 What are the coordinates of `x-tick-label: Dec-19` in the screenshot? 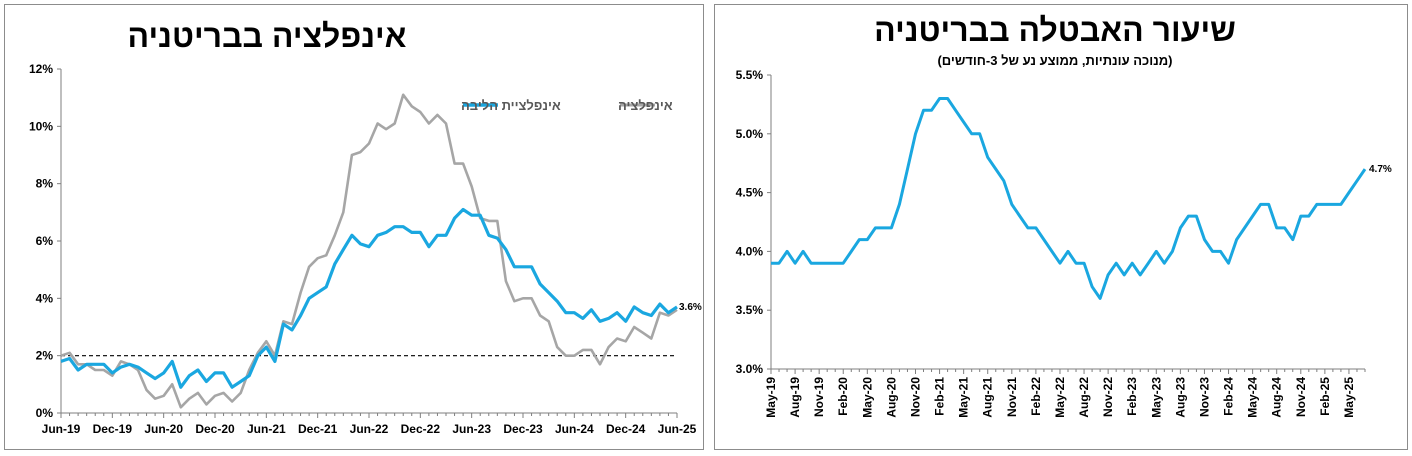 It's located at (113, 429).